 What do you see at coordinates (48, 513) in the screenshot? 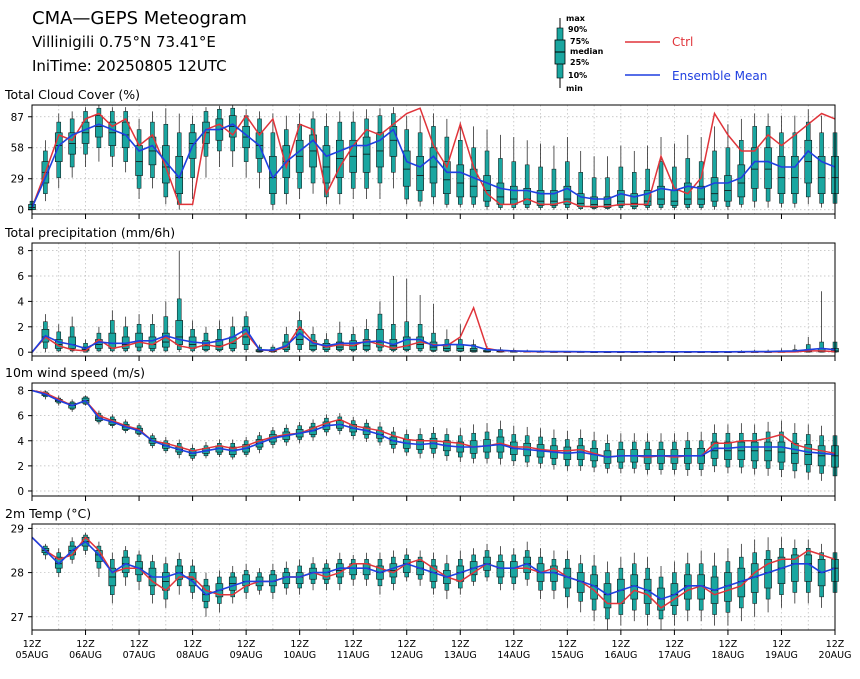
I see `panel-title-temp: 2m Temp (°C)` at bounding box center [48, 513].